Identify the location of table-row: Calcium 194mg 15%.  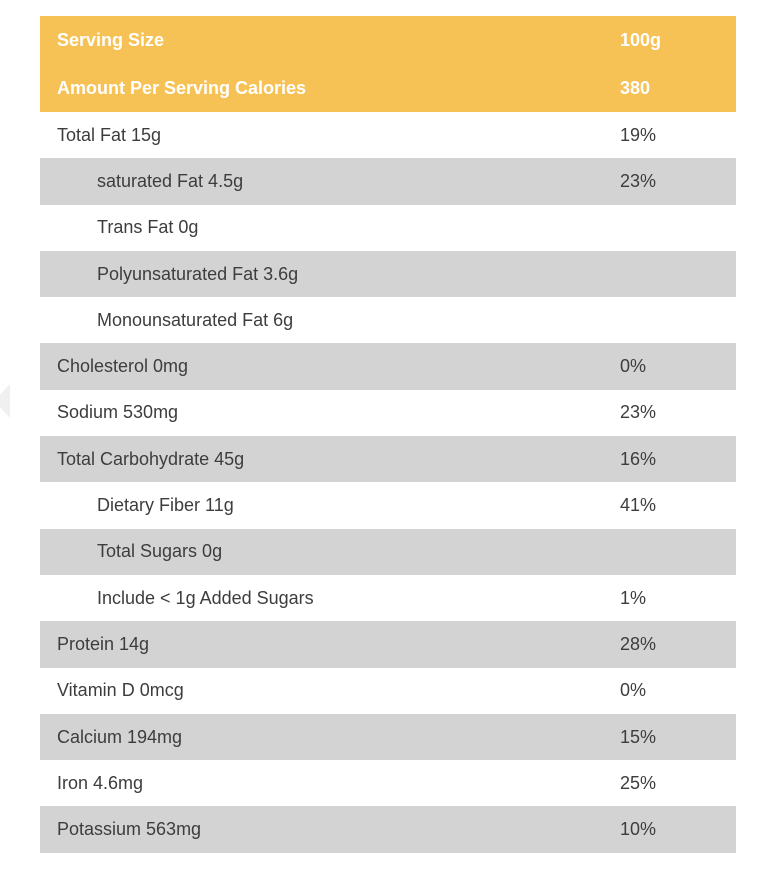
(388, 737).